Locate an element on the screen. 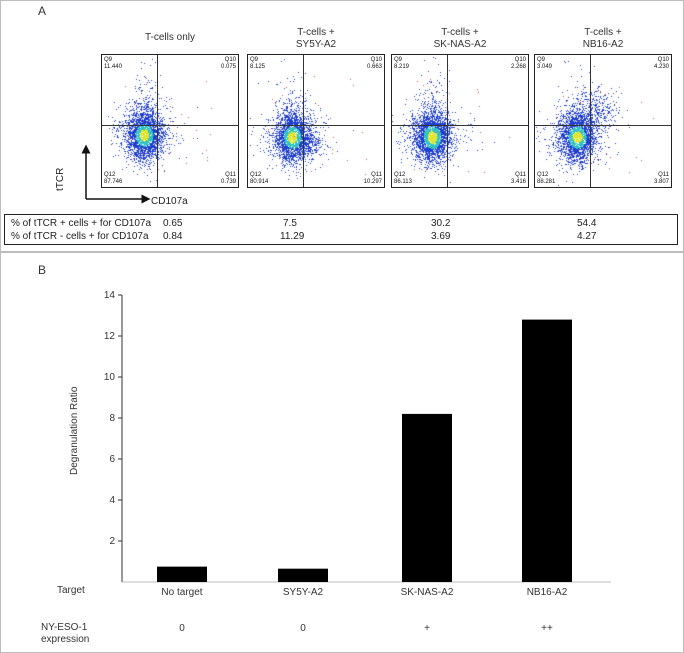  quadrant-label-q11: Q11 10.297 is located at coordinates (372, 178).